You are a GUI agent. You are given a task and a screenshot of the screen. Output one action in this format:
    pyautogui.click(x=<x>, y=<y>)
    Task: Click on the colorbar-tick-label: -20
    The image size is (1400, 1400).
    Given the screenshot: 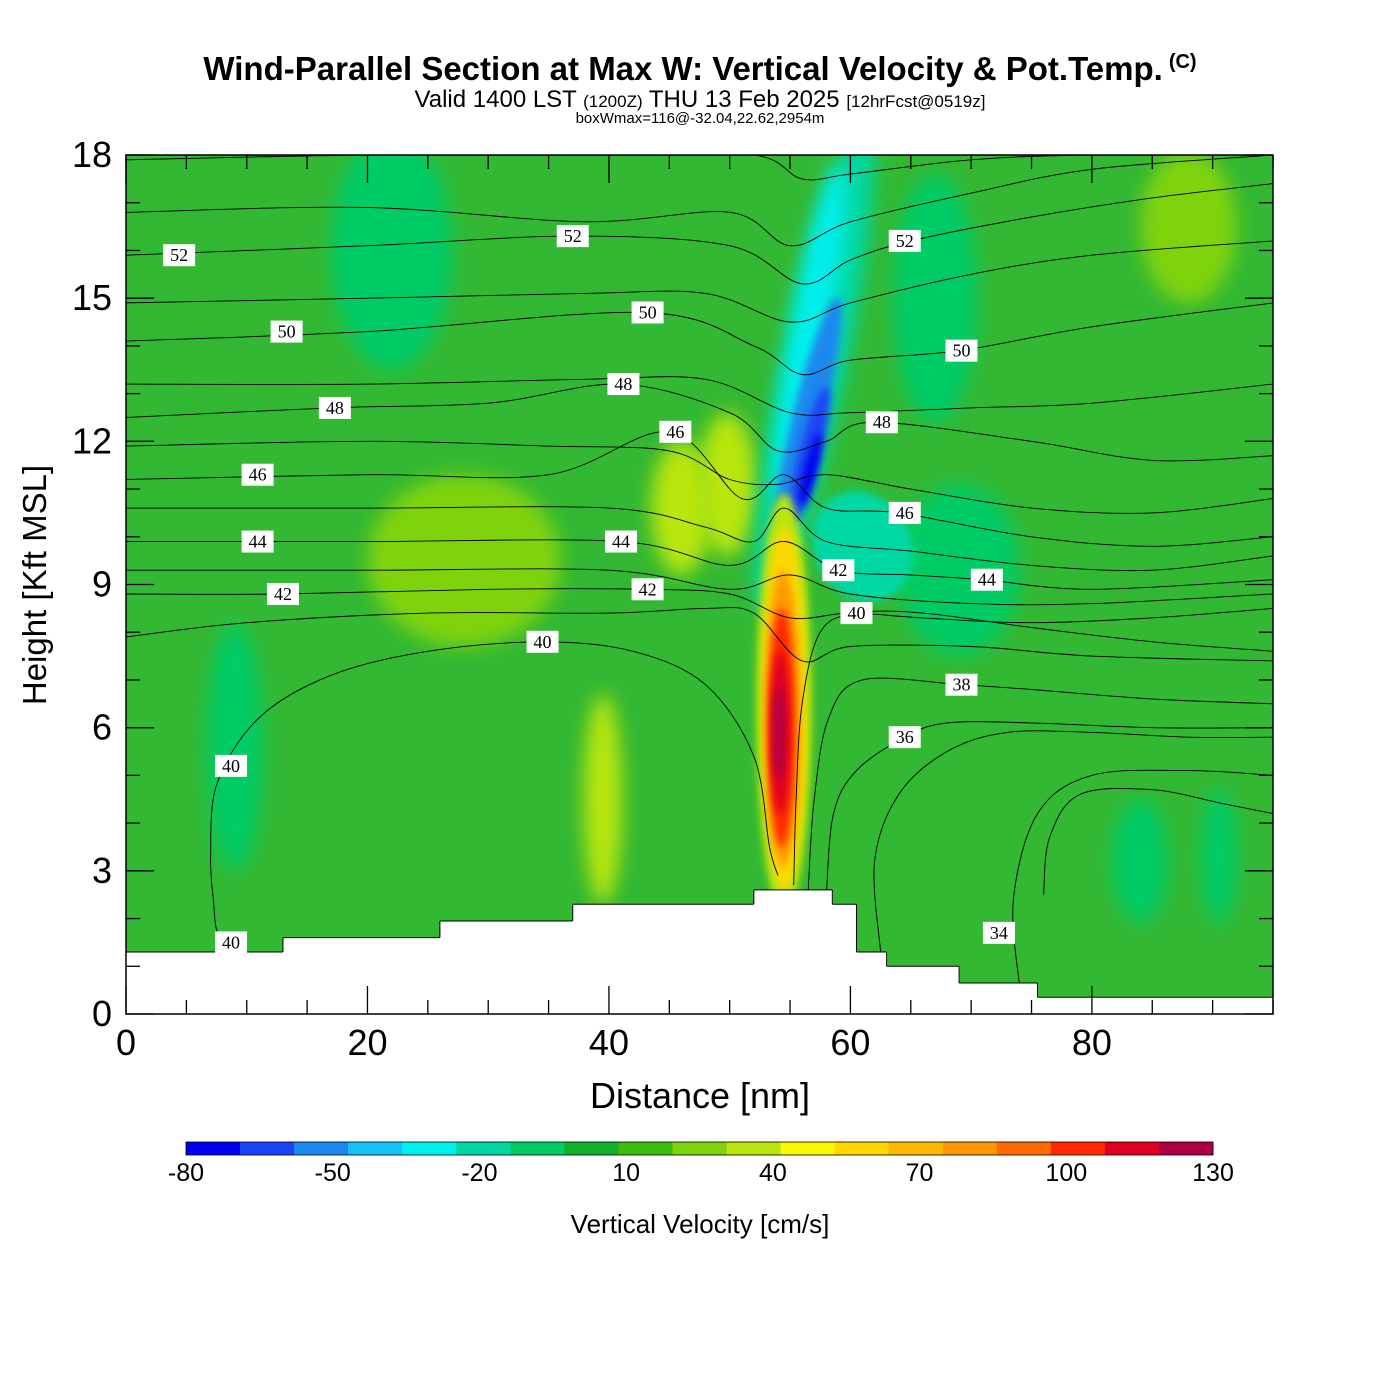 What is the action you would take?
    pyautogui.click(x=479, y=1173)
    